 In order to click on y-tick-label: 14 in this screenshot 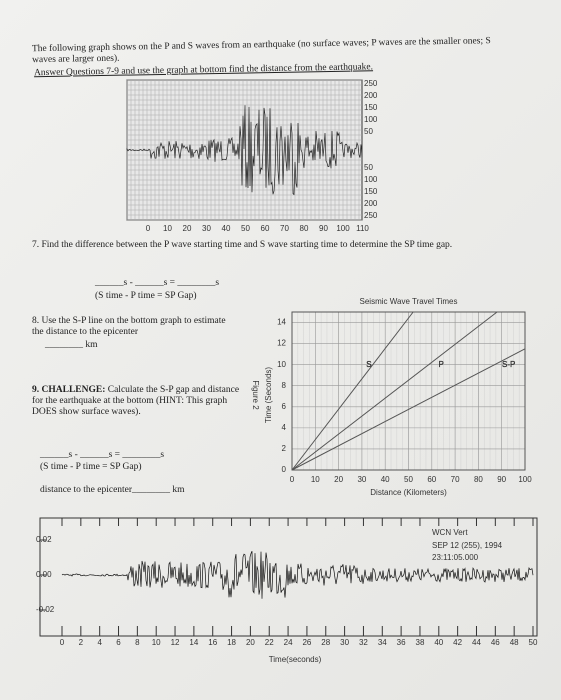, I will do `click(281, 322)`.